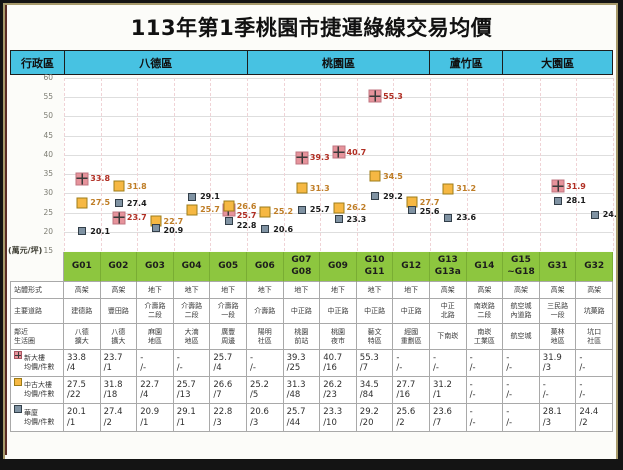 Image resolution: width=623 pixels, height=470 pixels. I want to click on table-cell: 20.1 /1, so click(82, 418).